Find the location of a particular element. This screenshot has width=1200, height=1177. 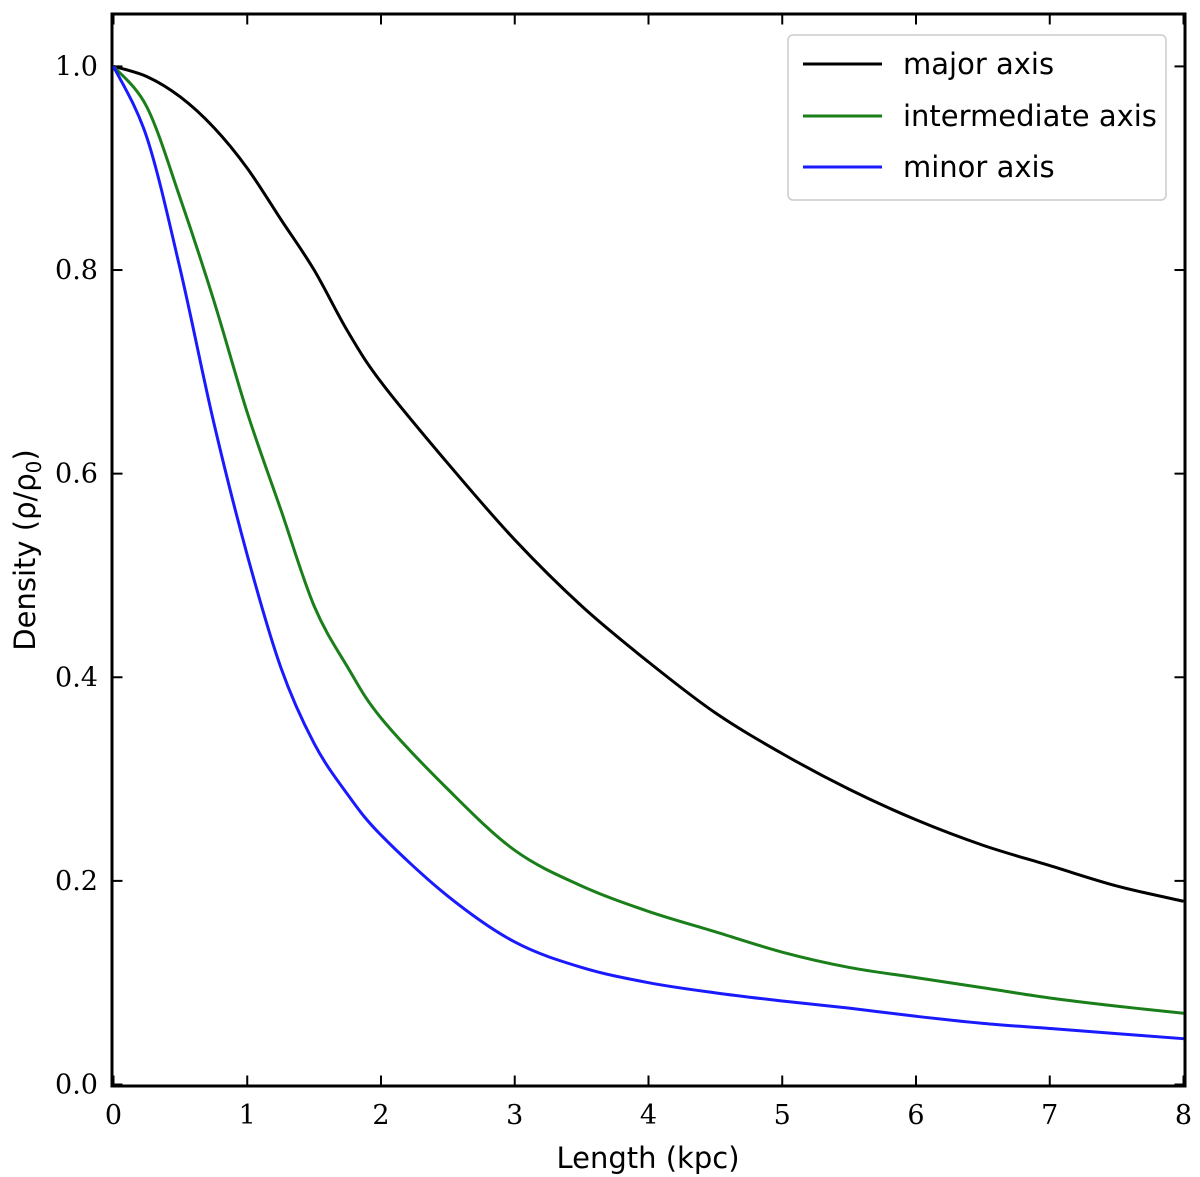

y-tick-label: 0.8 is located at coordinates (76, 270).